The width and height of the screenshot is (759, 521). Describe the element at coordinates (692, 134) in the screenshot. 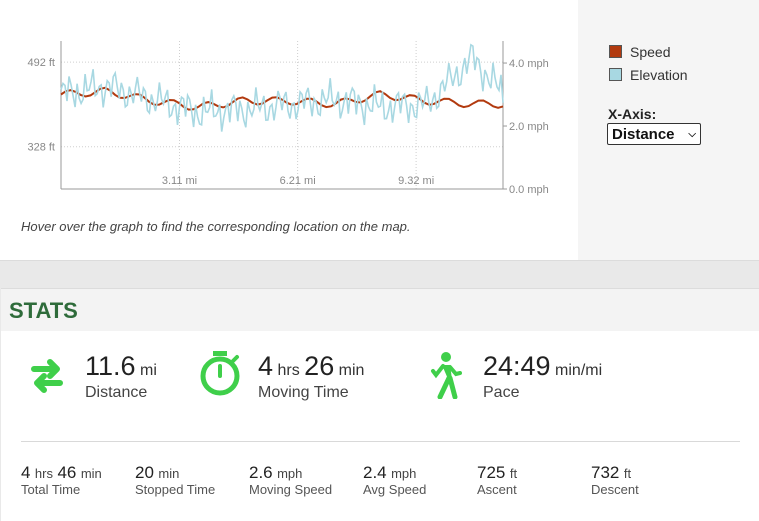

I see `chevron-down-icon: ⌵` at that location.